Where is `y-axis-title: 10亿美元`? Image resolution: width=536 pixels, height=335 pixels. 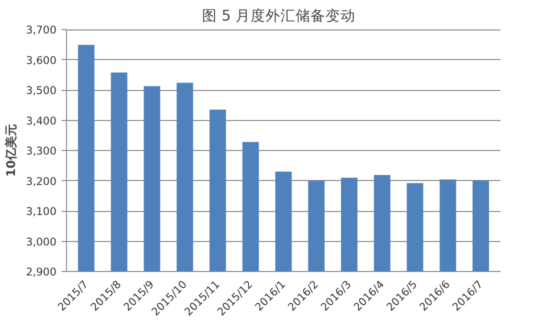
y-axis-title: 10亿美元 is located at coordinates (11, 150).